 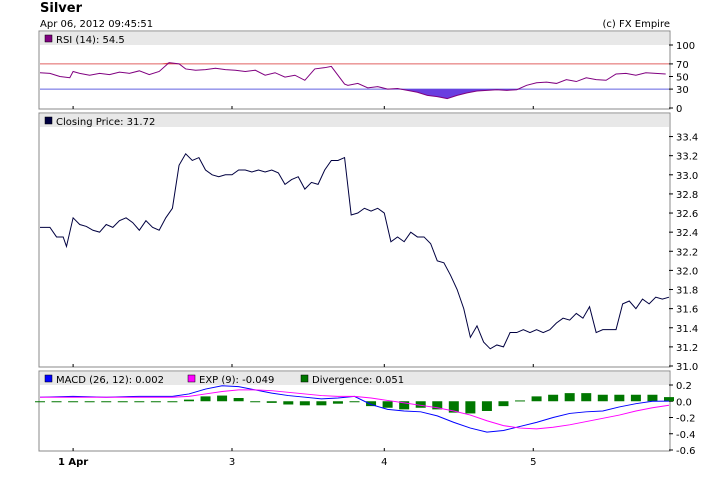 I want to click on price-tick-label: 31.6, so click(x=687, y=310).